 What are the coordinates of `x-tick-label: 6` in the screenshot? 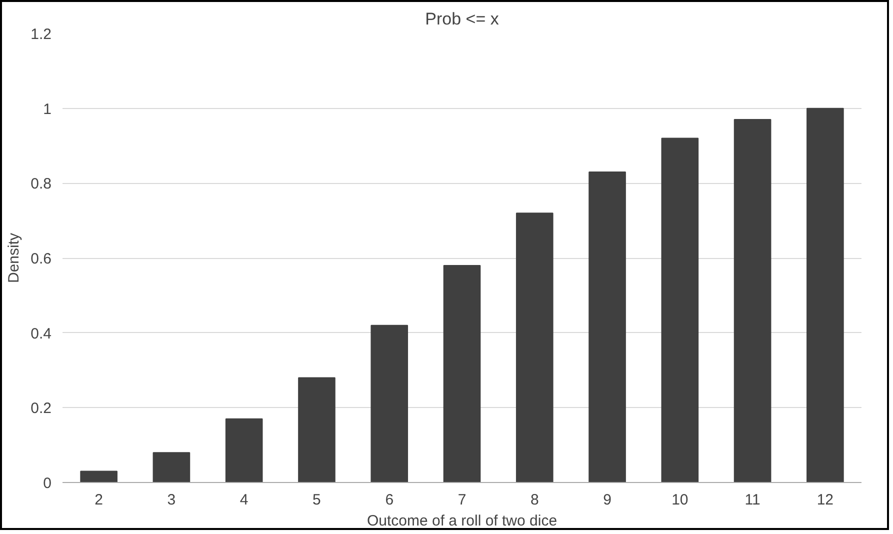 It's located at (389, 500).